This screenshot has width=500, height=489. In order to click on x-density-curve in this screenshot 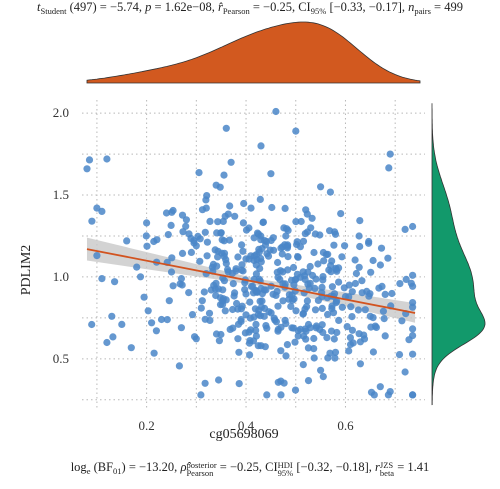, I will do `click(253, 52)`.